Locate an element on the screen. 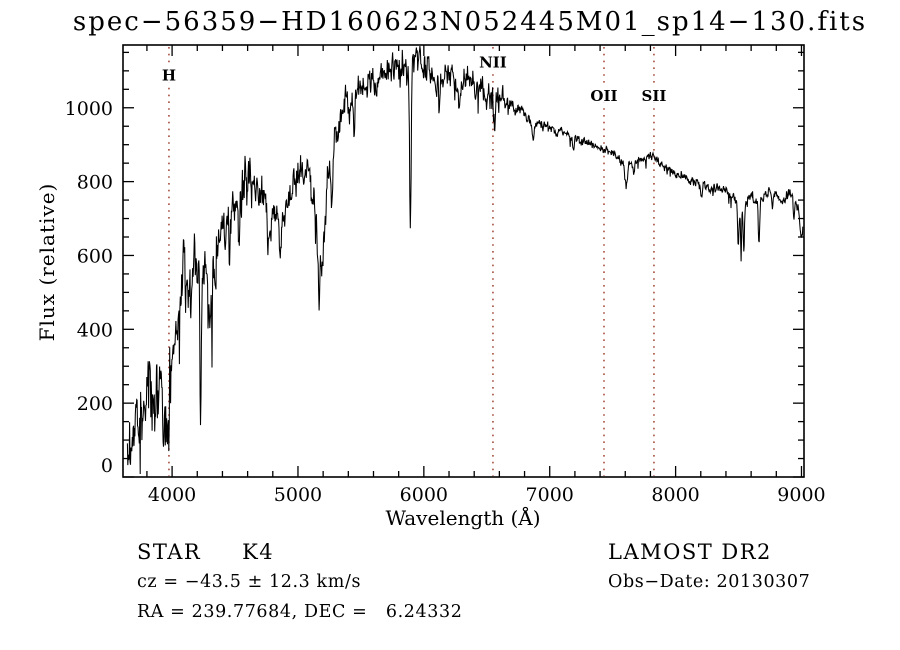  annotation-obs-date: Obs−Date: 20130307 is located at coordinates (709, 582).